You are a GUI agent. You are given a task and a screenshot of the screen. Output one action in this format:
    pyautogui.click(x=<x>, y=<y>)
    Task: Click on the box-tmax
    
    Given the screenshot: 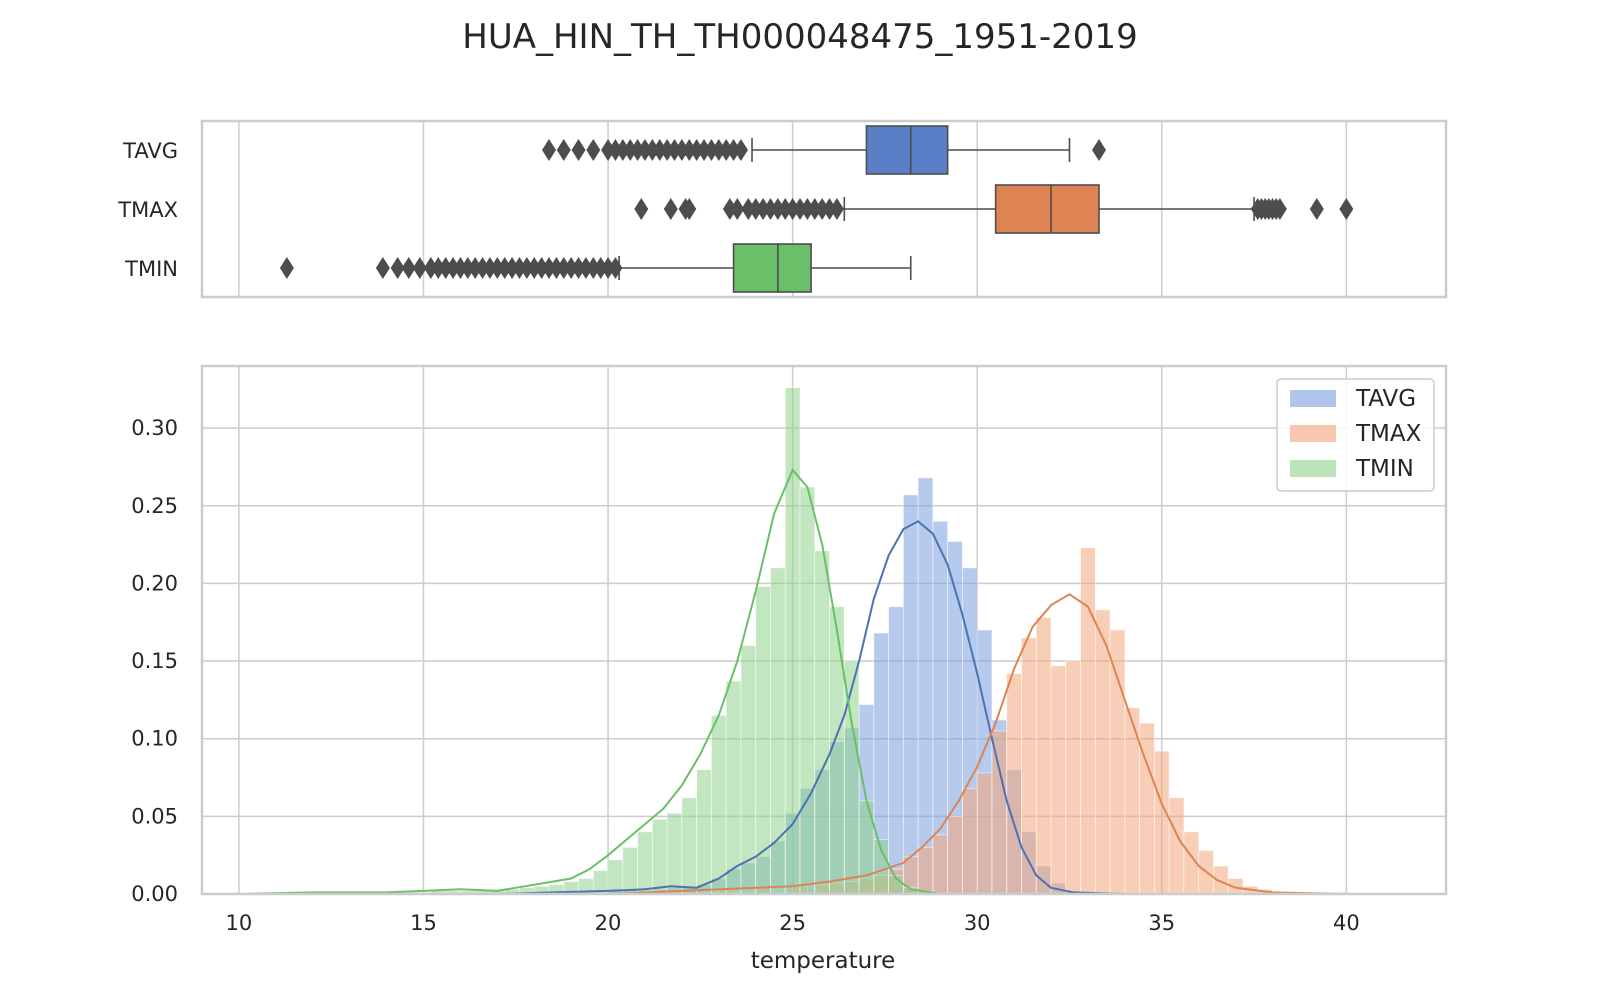 What is the action you would take?
    pyautogui.click(x=994, y=209)
    